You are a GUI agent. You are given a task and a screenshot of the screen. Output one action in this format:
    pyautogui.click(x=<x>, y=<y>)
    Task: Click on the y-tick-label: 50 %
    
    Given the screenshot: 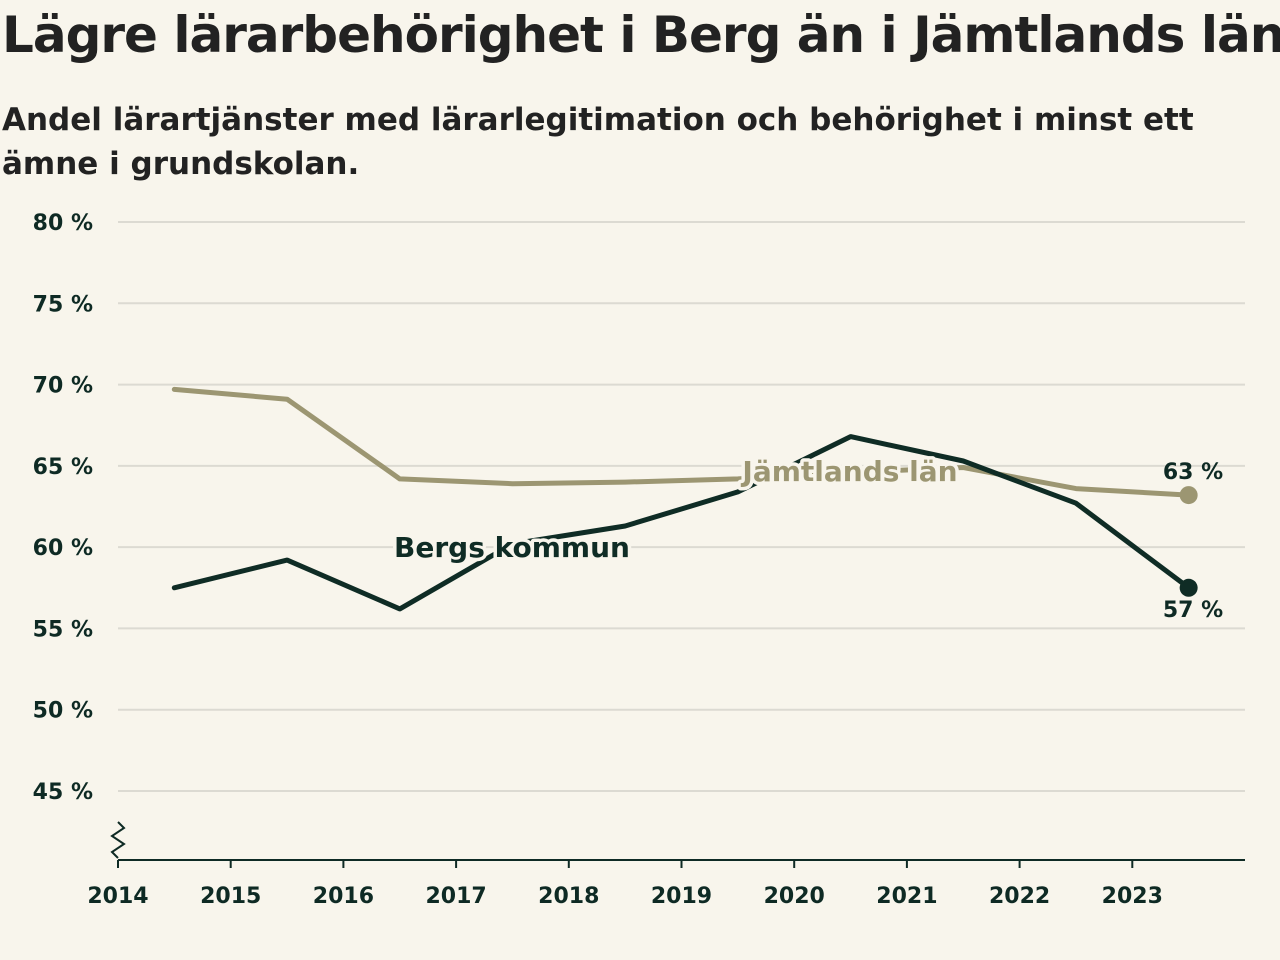 What is the action you would take?
    pyautogui.click(x=63, y=711)
    